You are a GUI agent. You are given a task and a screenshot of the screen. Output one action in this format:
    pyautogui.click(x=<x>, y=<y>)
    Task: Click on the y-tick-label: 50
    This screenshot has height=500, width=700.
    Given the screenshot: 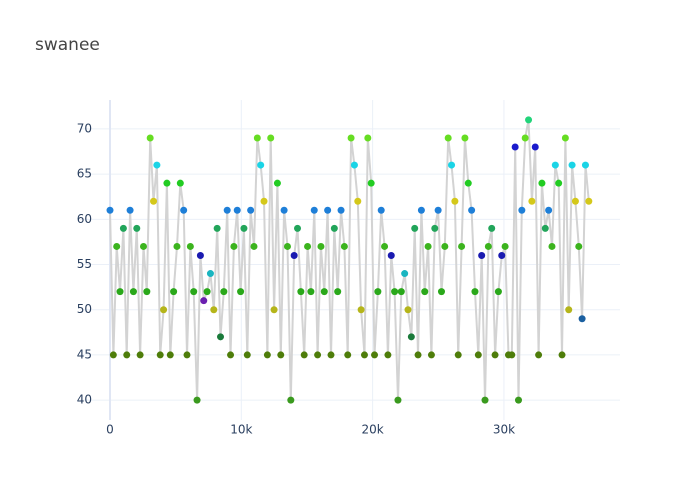 What is the action you would take?
    pyautogui.click(x=84, y=309)
    